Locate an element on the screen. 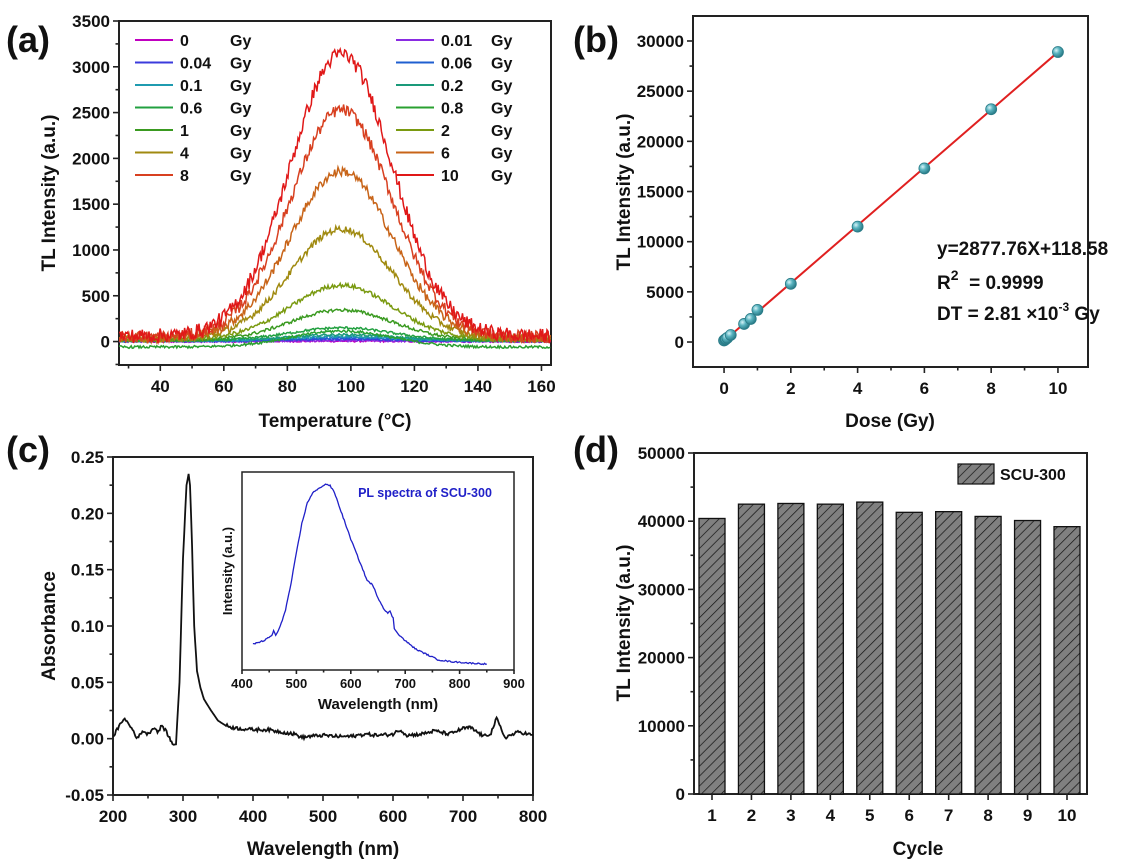 Image resolution: width=1144 pixels, height=867 pixels. legend-dose-0.06: 0.06 is located at coordinates (456, 64).